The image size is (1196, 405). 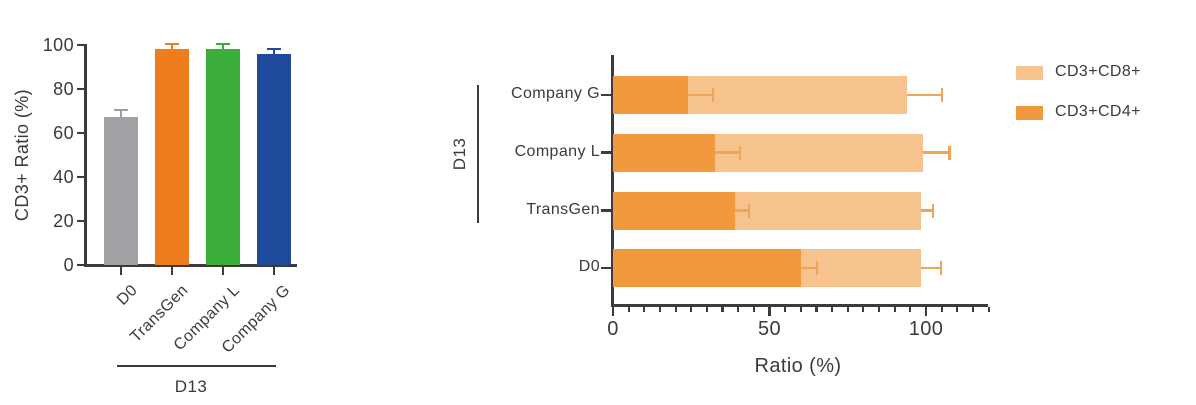 I want to click on right-x-tick-label-50: 50, so click(x=769, y=329).